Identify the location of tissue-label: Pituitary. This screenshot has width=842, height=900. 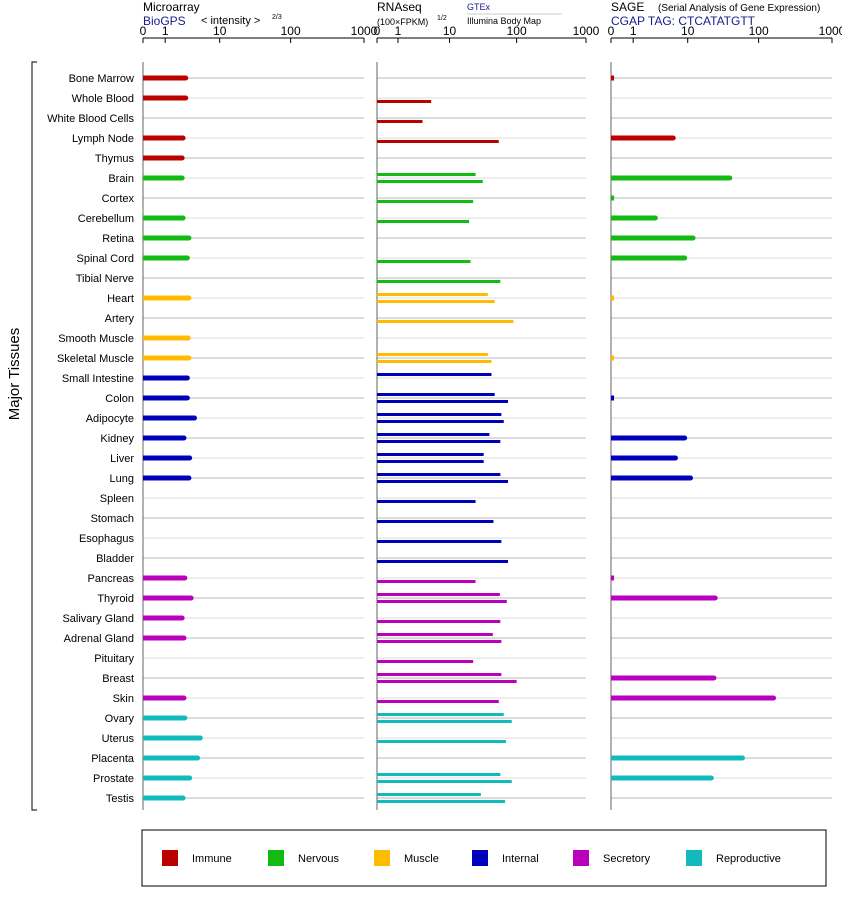
(114, 659).